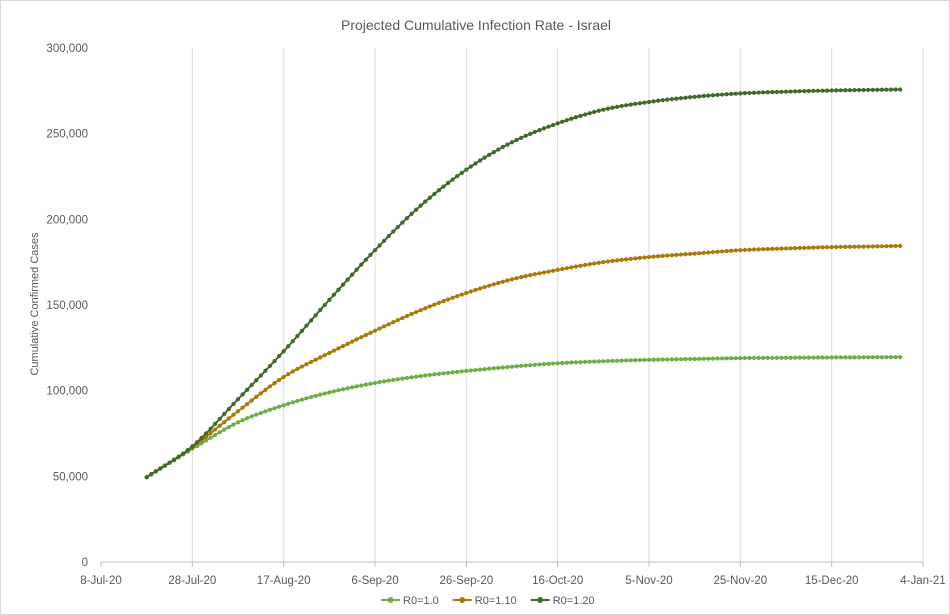 The image size is (950, 615). Describe the element at coordinates (85, 563) in the screenshot. I see `y-tick-label: 0` at that location.